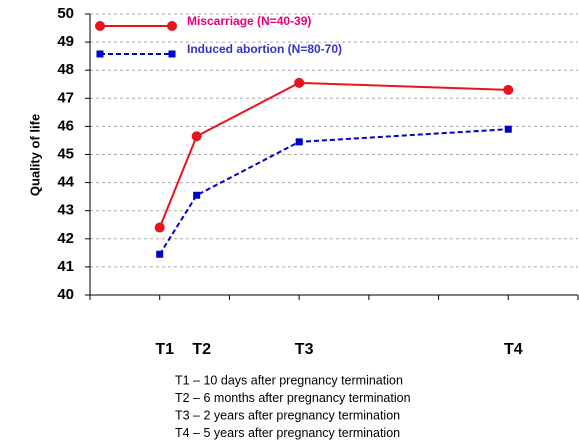 The width and height of the screenshot is (579, 448). Describe the element at coordinates (65, 125) in the screenshot. I see `y-tick-label: 46` at that location.